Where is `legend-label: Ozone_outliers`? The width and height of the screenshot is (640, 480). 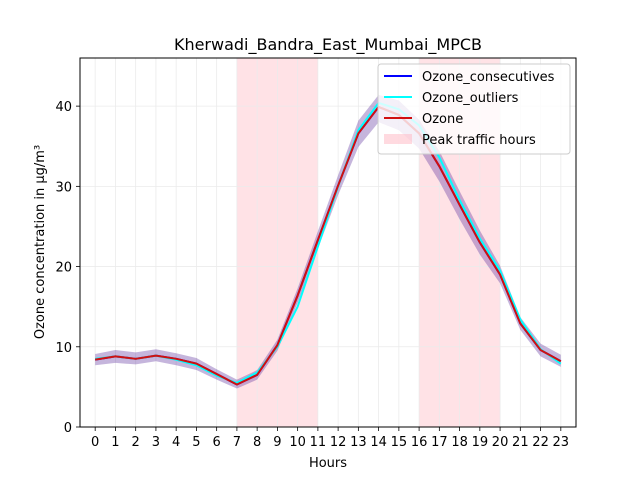 legend-label: Ozone_outliers is located at coordinates (470, 98).